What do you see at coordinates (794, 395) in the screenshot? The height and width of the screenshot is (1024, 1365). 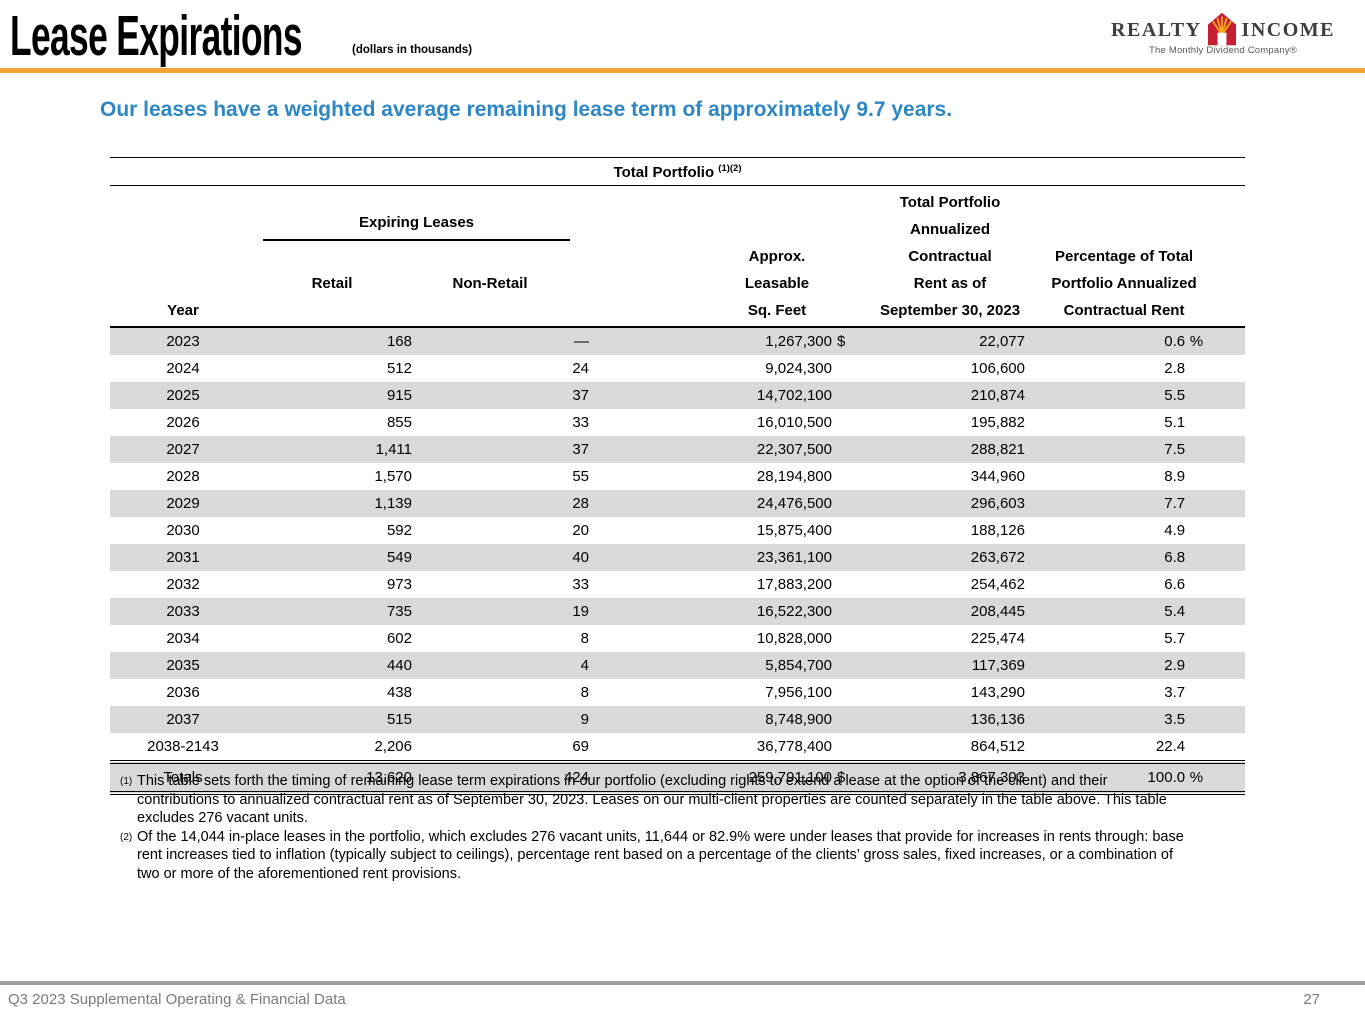 I see `sq-feet-cell: 14,702,100` at bounding box center [794, 395].